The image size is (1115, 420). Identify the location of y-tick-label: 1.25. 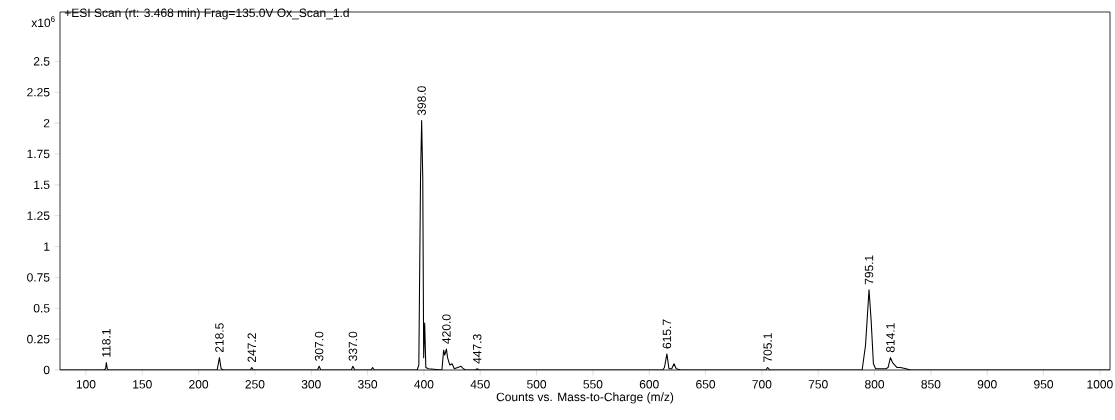
(38, 215).